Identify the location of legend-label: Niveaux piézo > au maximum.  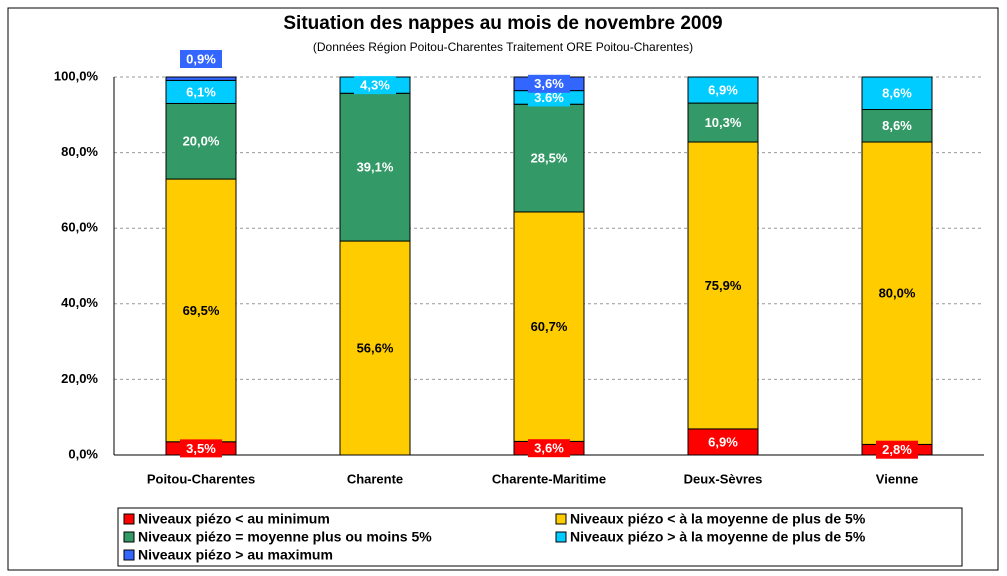
(235, 555).